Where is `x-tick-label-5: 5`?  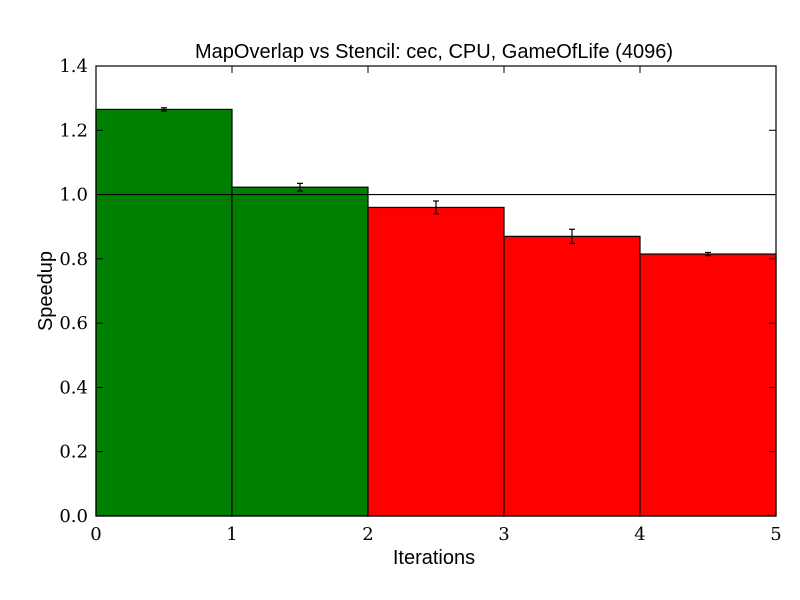 x-tick-label-5: 5 is located at coordinates (775, 534).